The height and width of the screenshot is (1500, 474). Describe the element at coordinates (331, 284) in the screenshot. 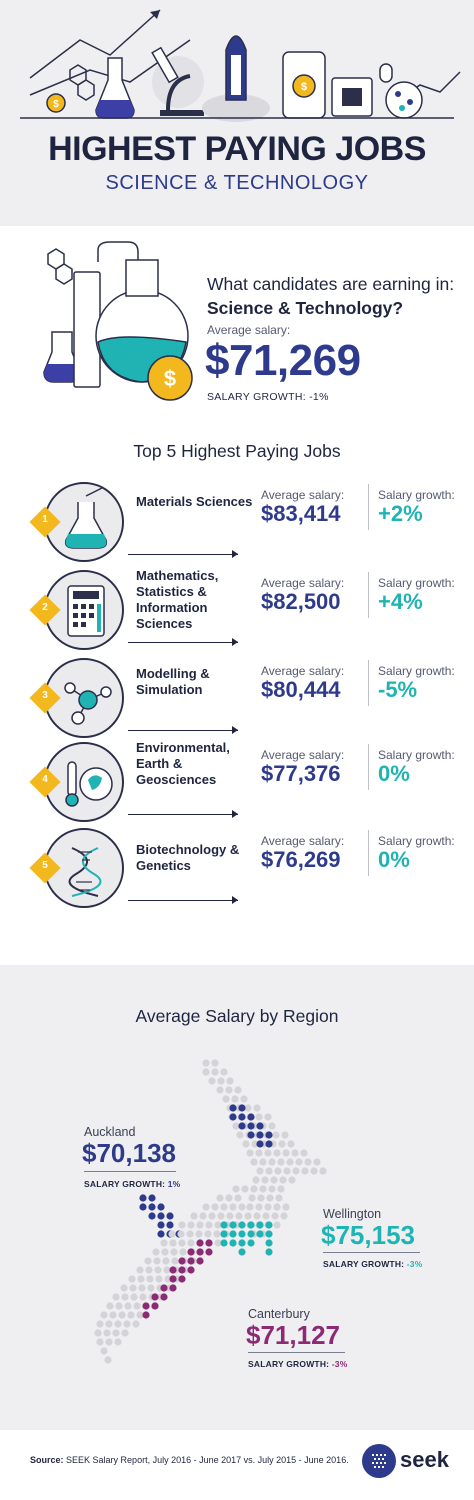

I see `intro-question-line1: What candidates are earning in:` at that location.